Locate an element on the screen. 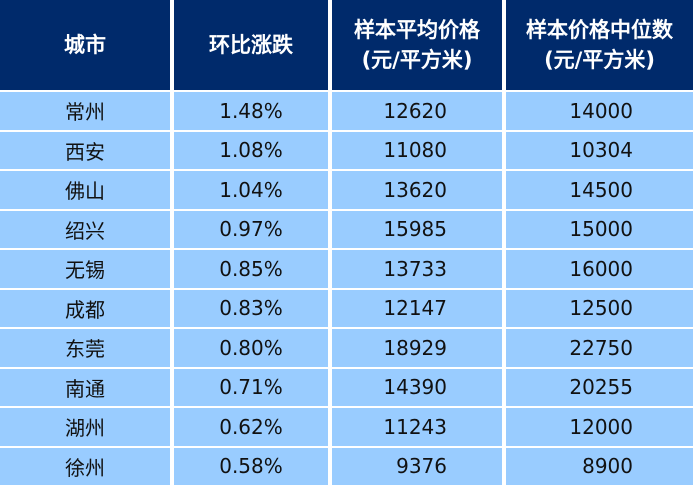 The height and width of the screenshot is (487, 697). cell-avg-price: 13620 is located at coordinates (417, 190).